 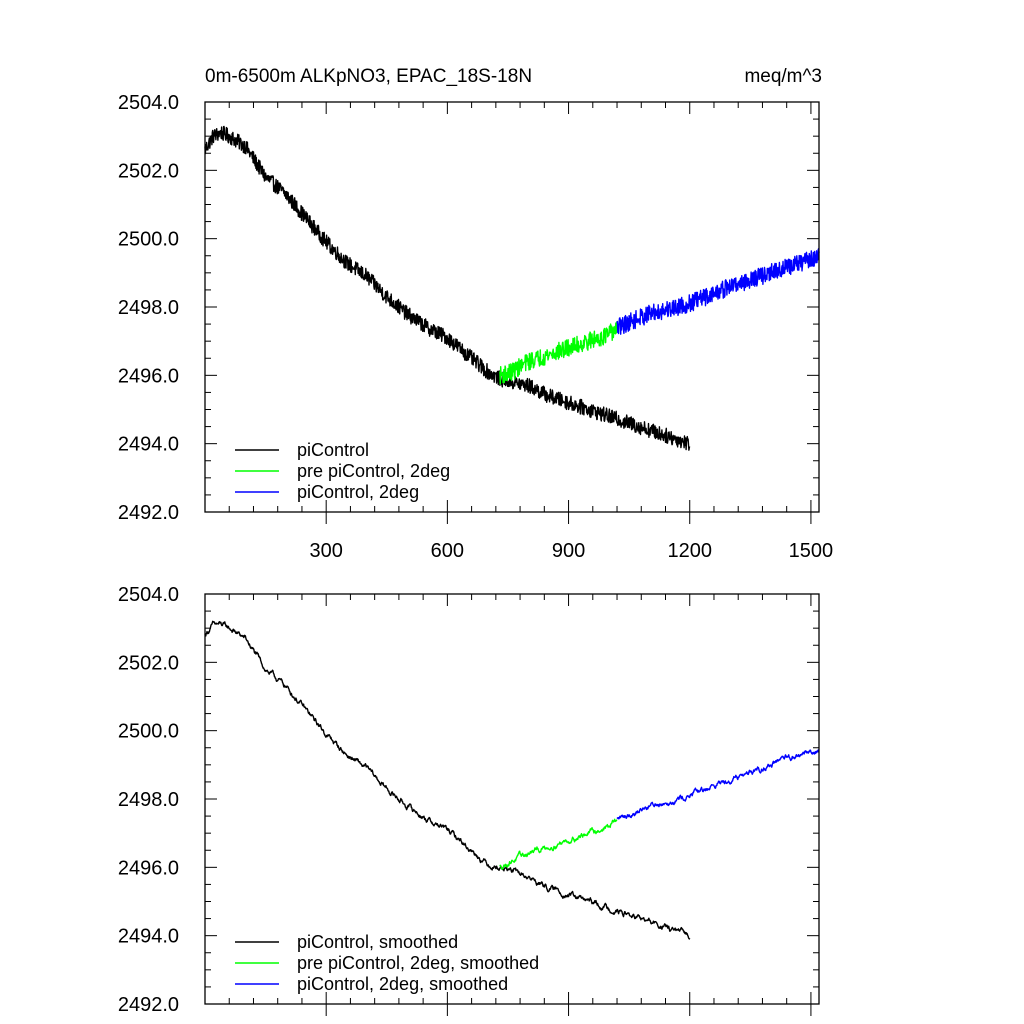 What do you see at coordinates (447, 551) in the screenshot?
I see `x-tick-label: 600` at bounding box center [447, 551].